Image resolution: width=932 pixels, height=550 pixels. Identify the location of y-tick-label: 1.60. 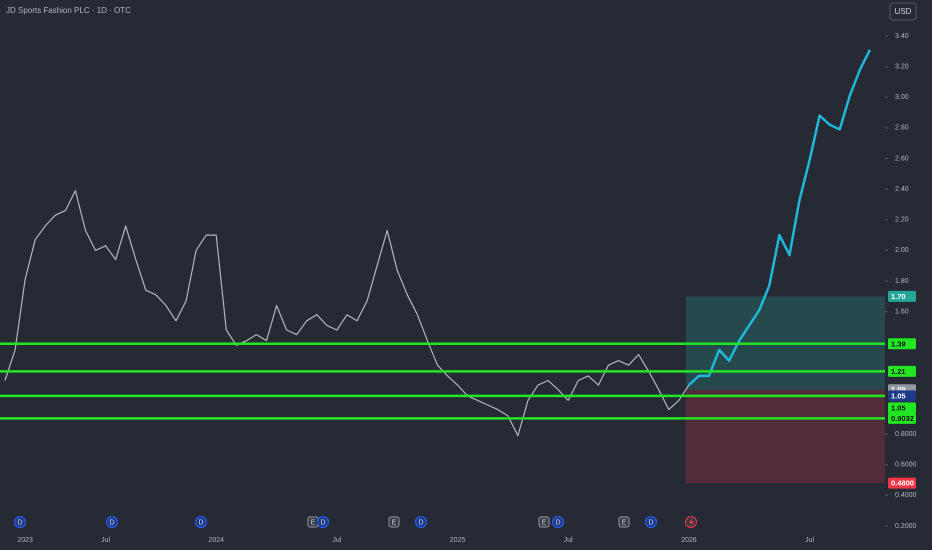
(902, 311).